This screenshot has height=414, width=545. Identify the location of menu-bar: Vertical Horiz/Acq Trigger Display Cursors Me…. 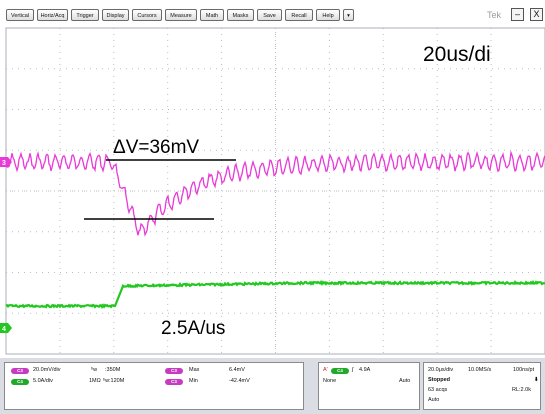
(272, 11).